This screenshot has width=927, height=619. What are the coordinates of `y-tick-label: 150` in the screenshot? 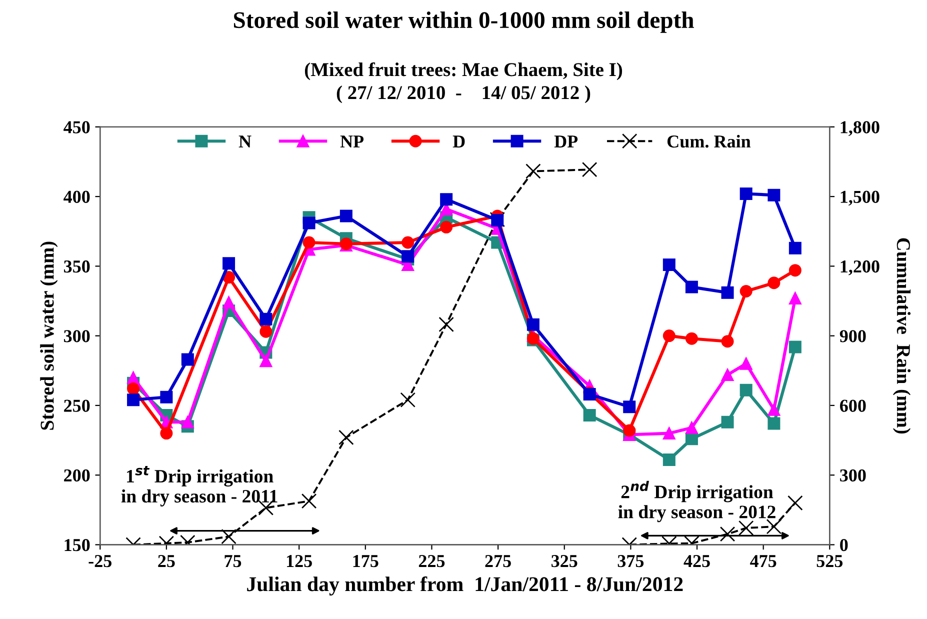 It's located at (77, 545).